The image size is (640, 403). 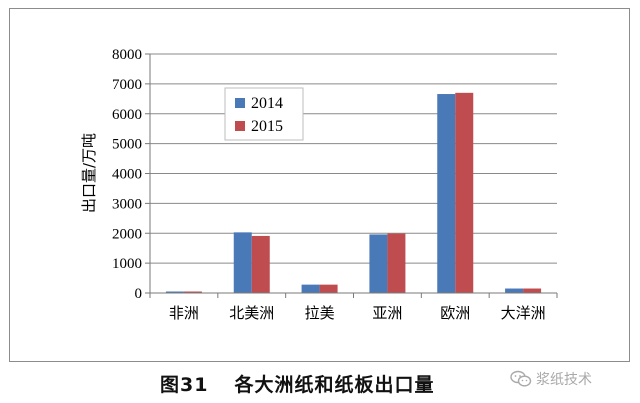 What do you see at coordinates (127, 85) in the screenshot?
I see `y-tick-label: 7000` at bounding box center [127, 85].